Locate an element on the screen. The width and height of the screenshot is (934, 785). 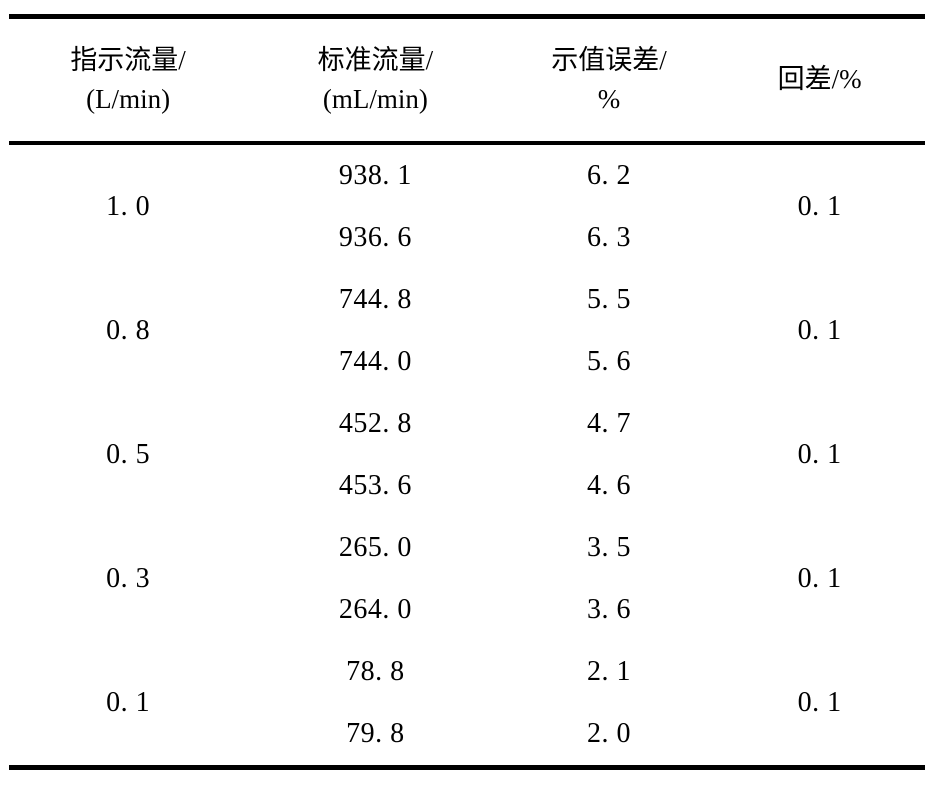
cell-indication-error: 2. 1 is located at coordinates (608, 671).